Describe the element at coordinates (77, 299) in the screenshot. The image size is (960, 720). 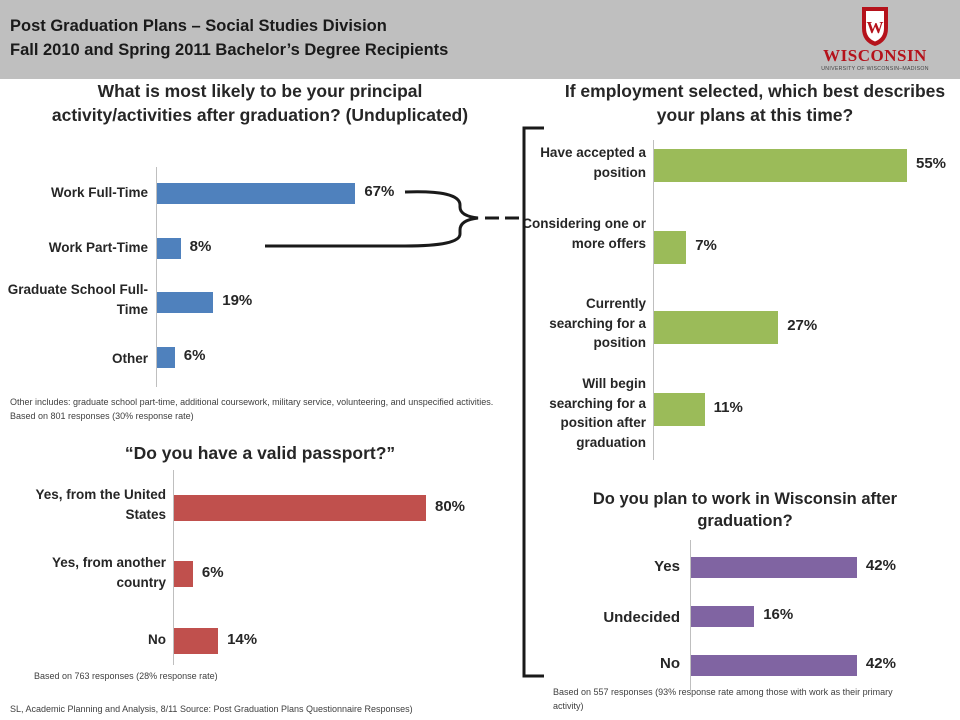
I see `chart1-category-label: Graduate School Full-Time` at that location.